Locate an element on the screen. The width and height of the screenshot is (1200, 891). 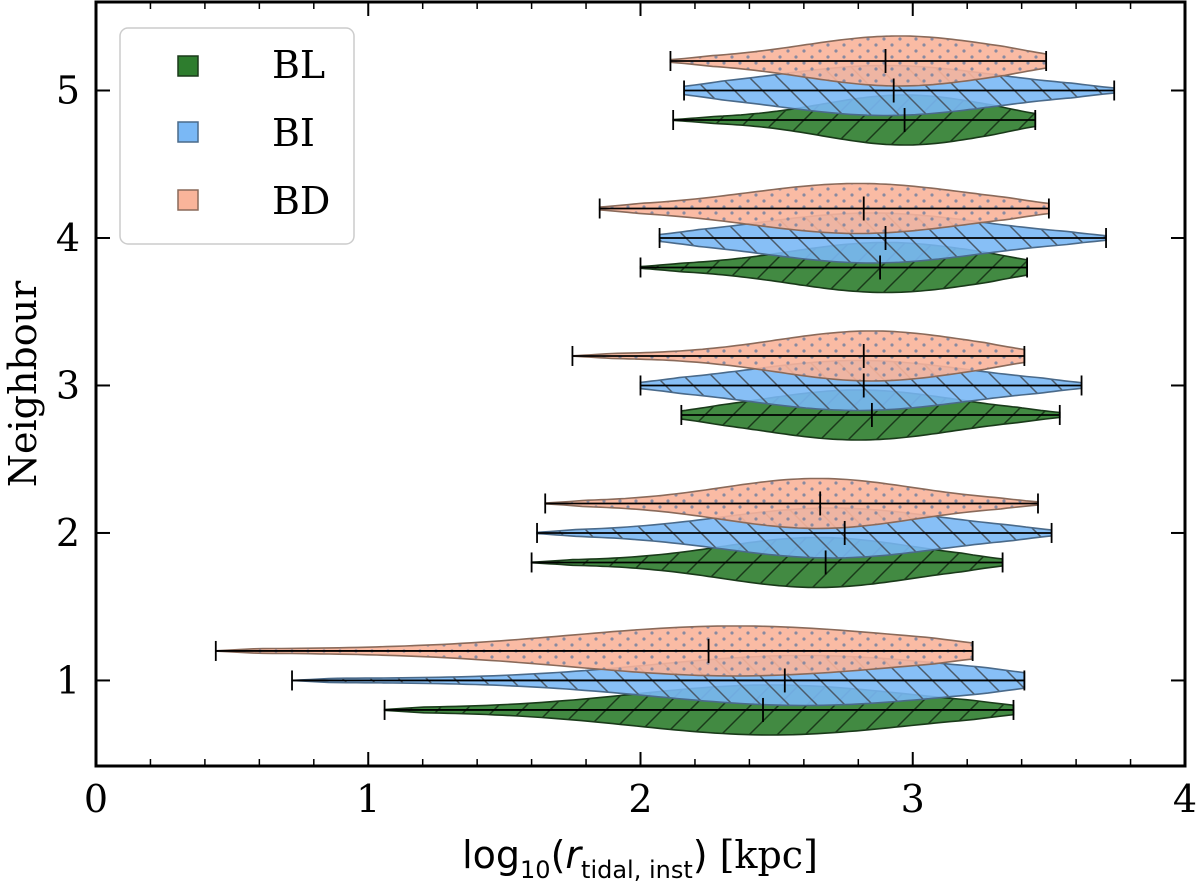
y-tick-label: 1 is located at coordinates (68, 680).